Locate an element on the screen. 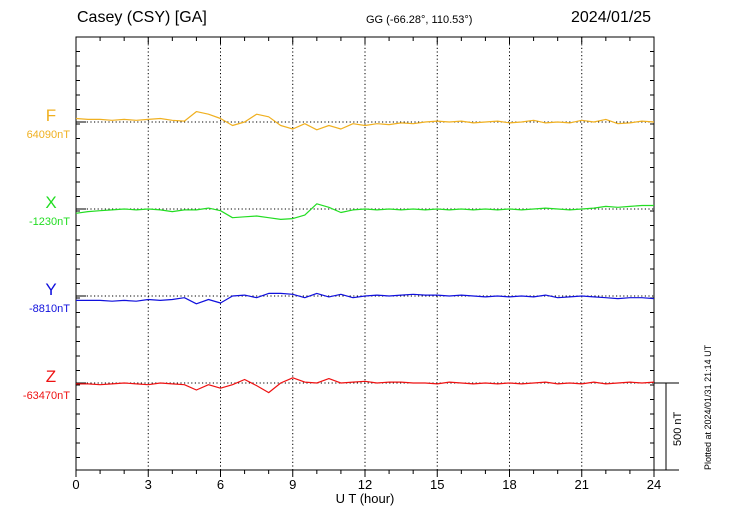 Image resolution: width=730 pixels, height=520 pixels. series-line-f is located at coordinates (365, 120).